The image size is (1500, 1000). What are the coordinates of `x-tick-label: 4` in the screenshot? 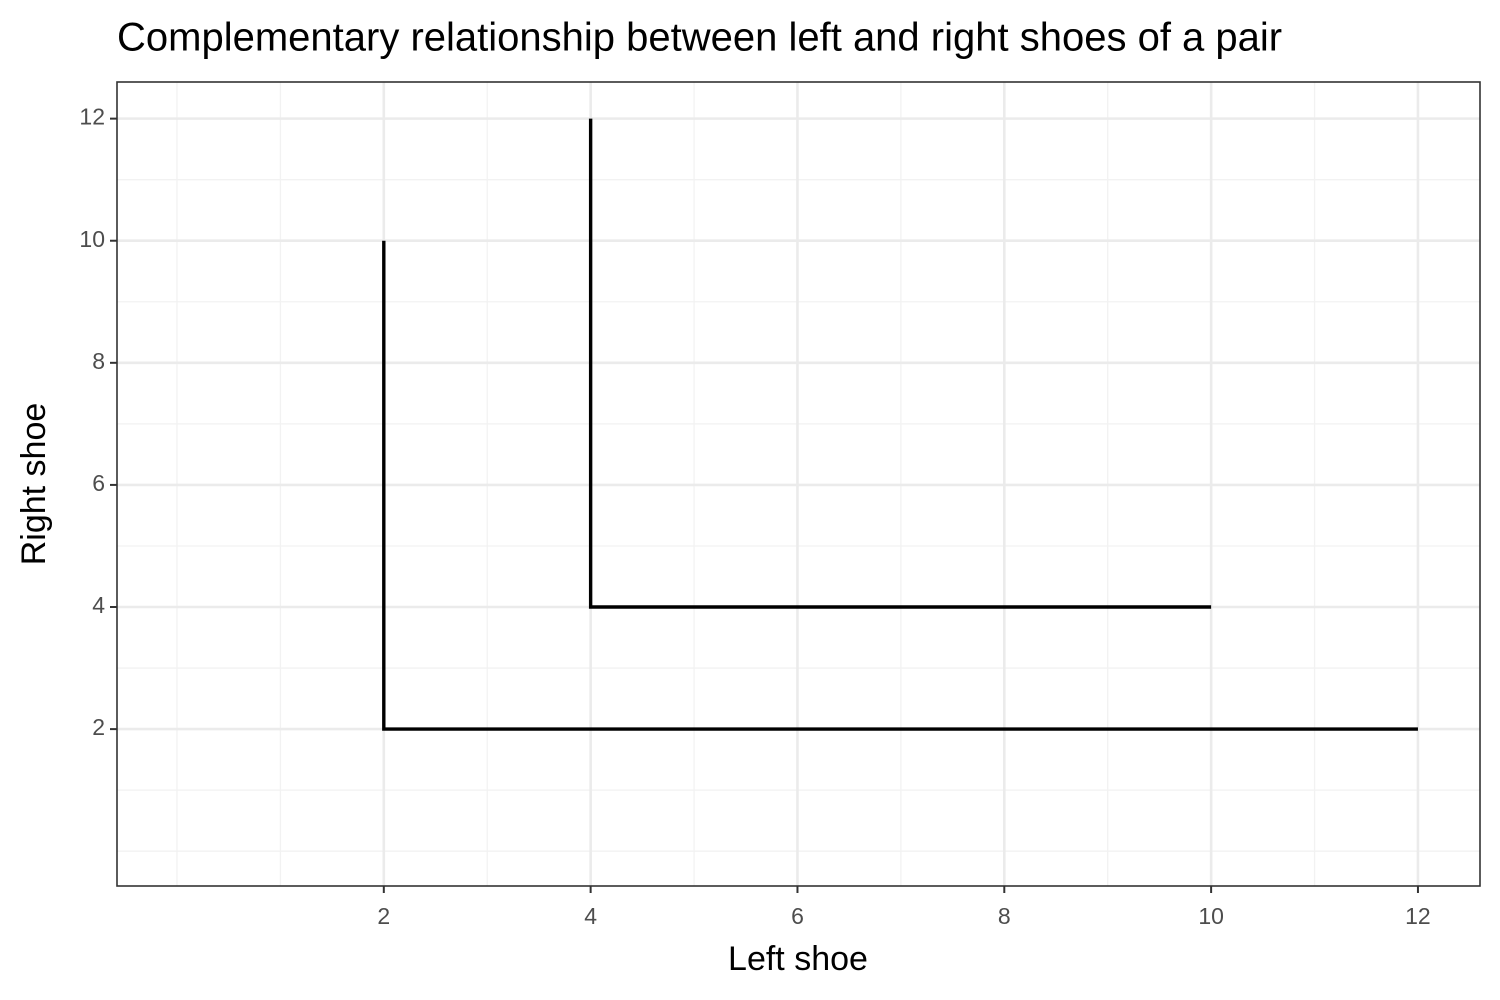 It's located at (590, 916).